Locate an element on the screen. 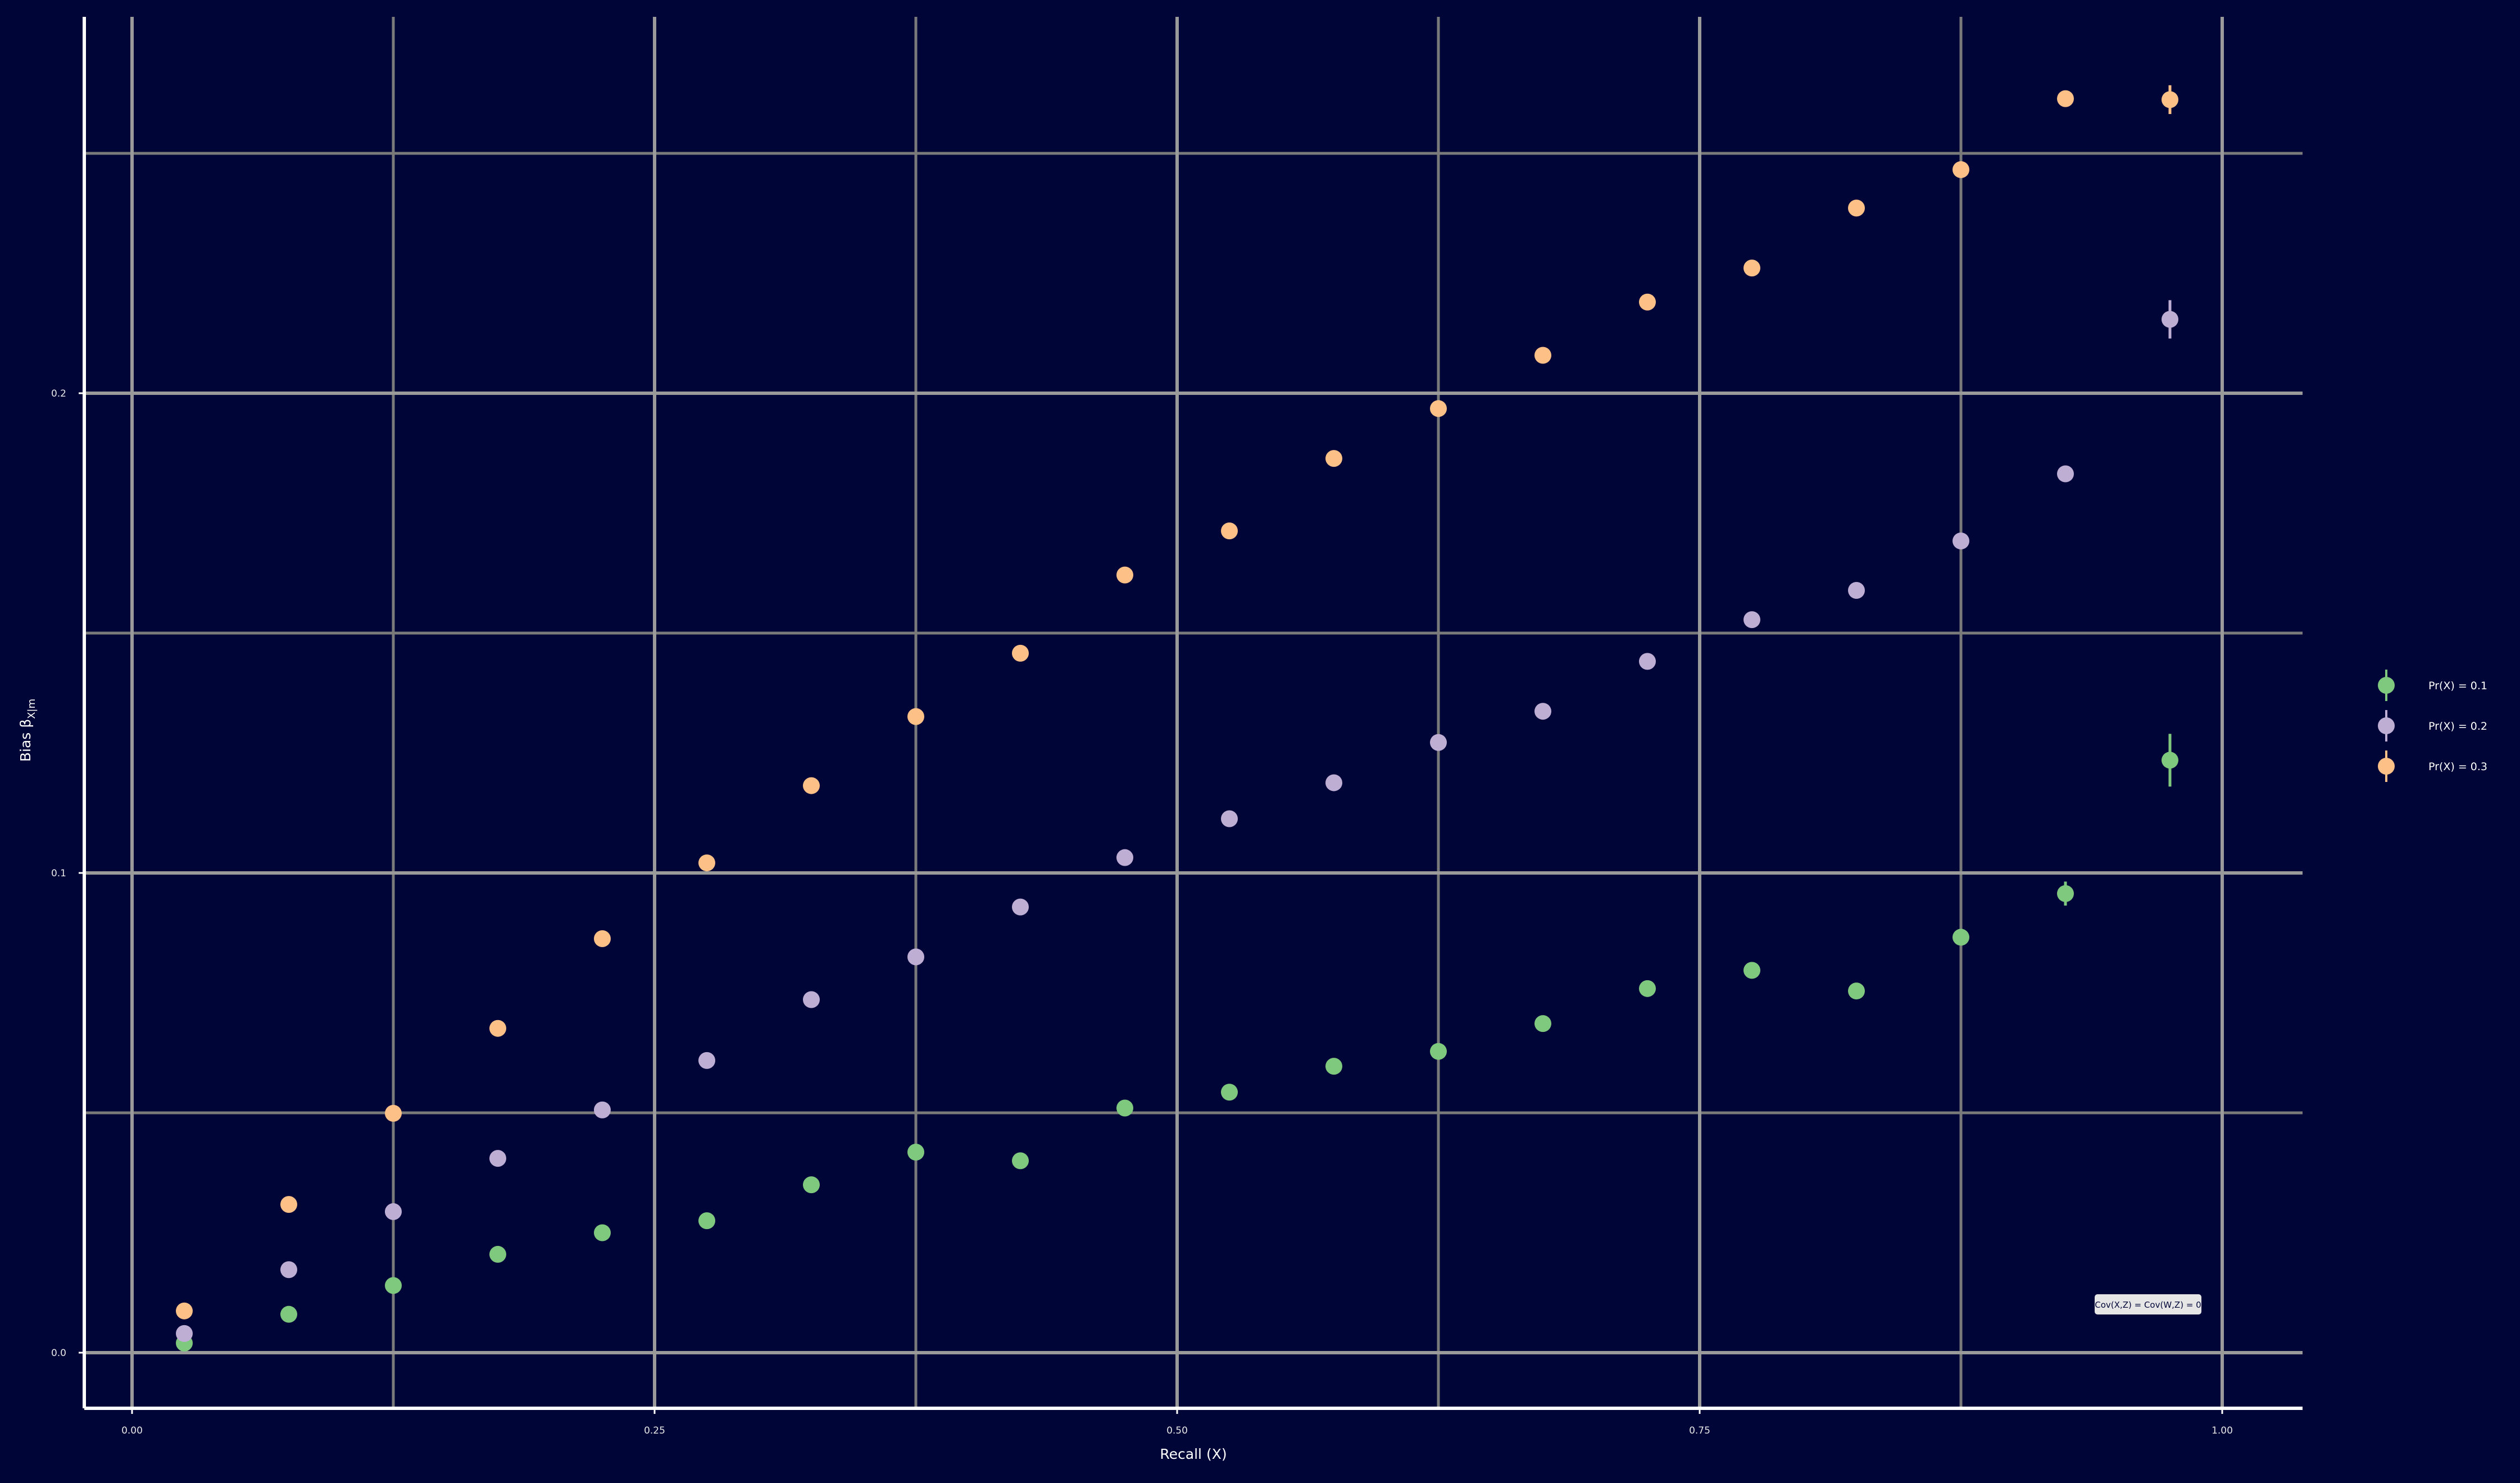 This screenshot has height=1483, width=2520. y-axis-title-subscript: X|m is located at coordinates (32, 709).